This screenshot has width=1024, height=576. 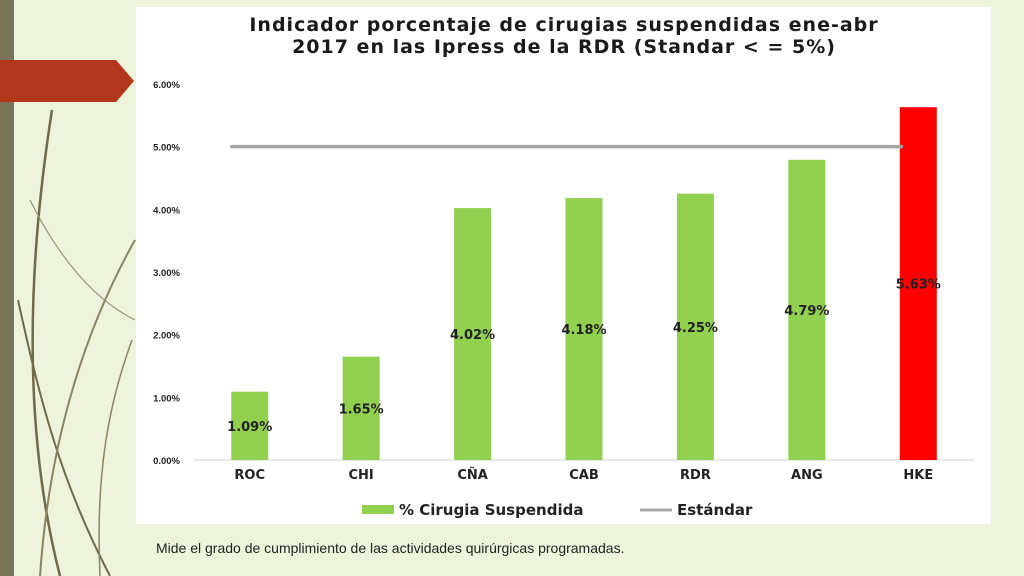 What do you see at coordinates (472, 475) in the screenshot?
I see `x-tick-label: CÑA` at bounding box center [472, 475].